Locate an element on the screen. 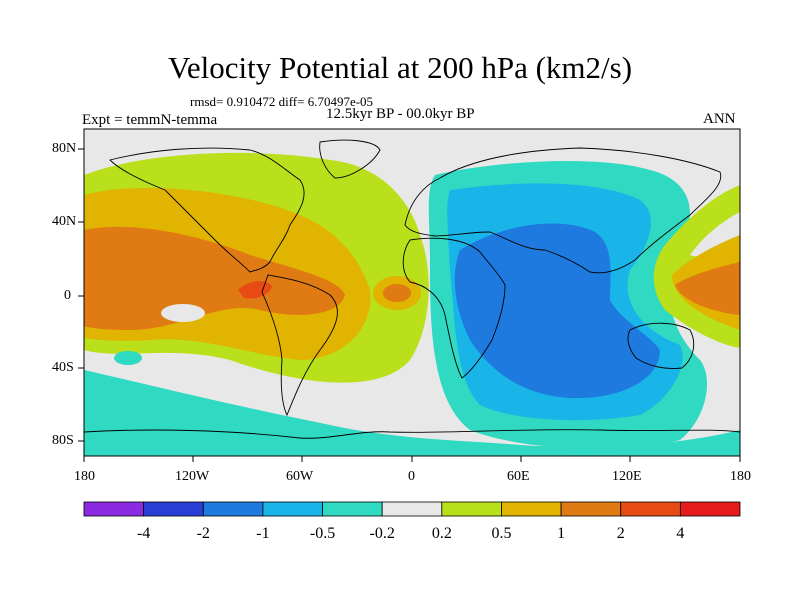  coastline-south-america is located at coordinates (299, 345).